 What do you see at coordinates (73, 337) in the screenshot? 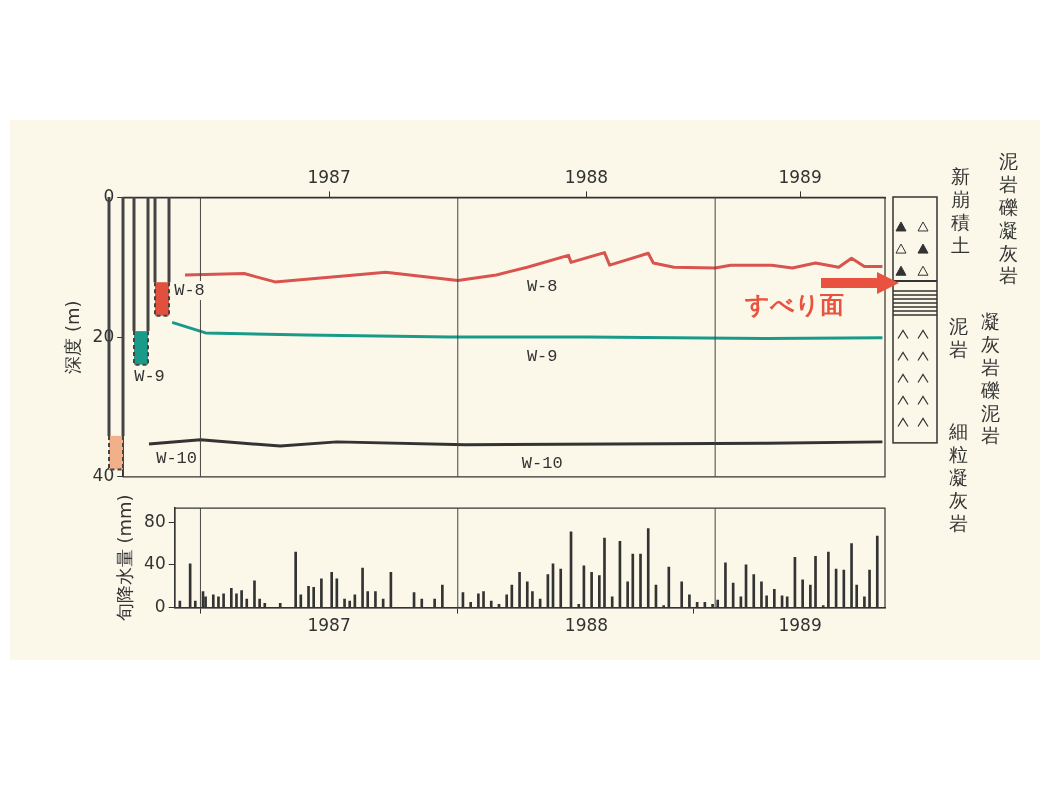
I see `y-axis-title: 深度 (m)` at bounding box center [73, 337].